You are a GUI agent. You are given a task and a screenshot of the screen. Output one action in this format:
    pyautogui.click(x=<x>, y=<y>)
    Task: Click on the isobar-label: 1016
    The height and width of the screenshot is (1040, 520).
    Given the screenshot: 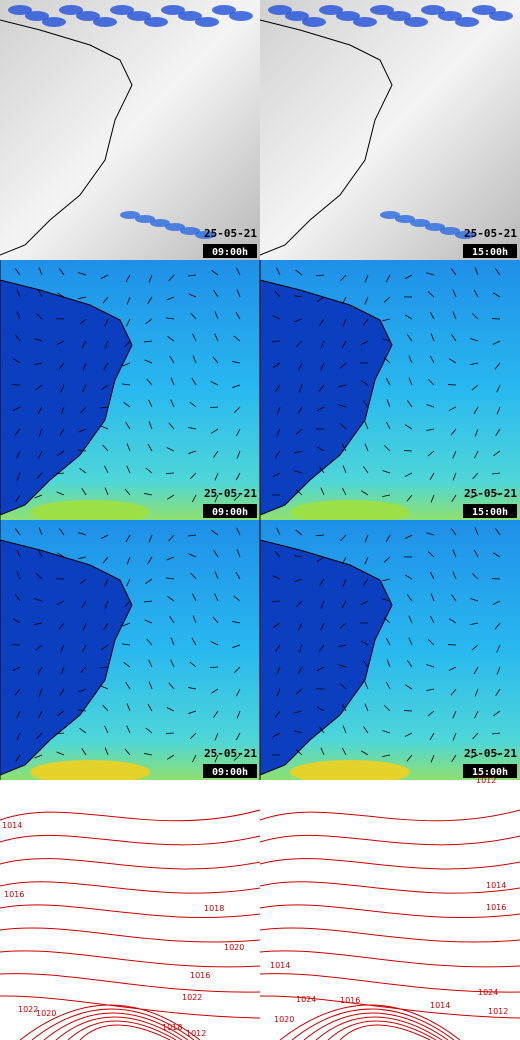 What is the action you would take?
    pyautogui.click(x=496, y=907)
    